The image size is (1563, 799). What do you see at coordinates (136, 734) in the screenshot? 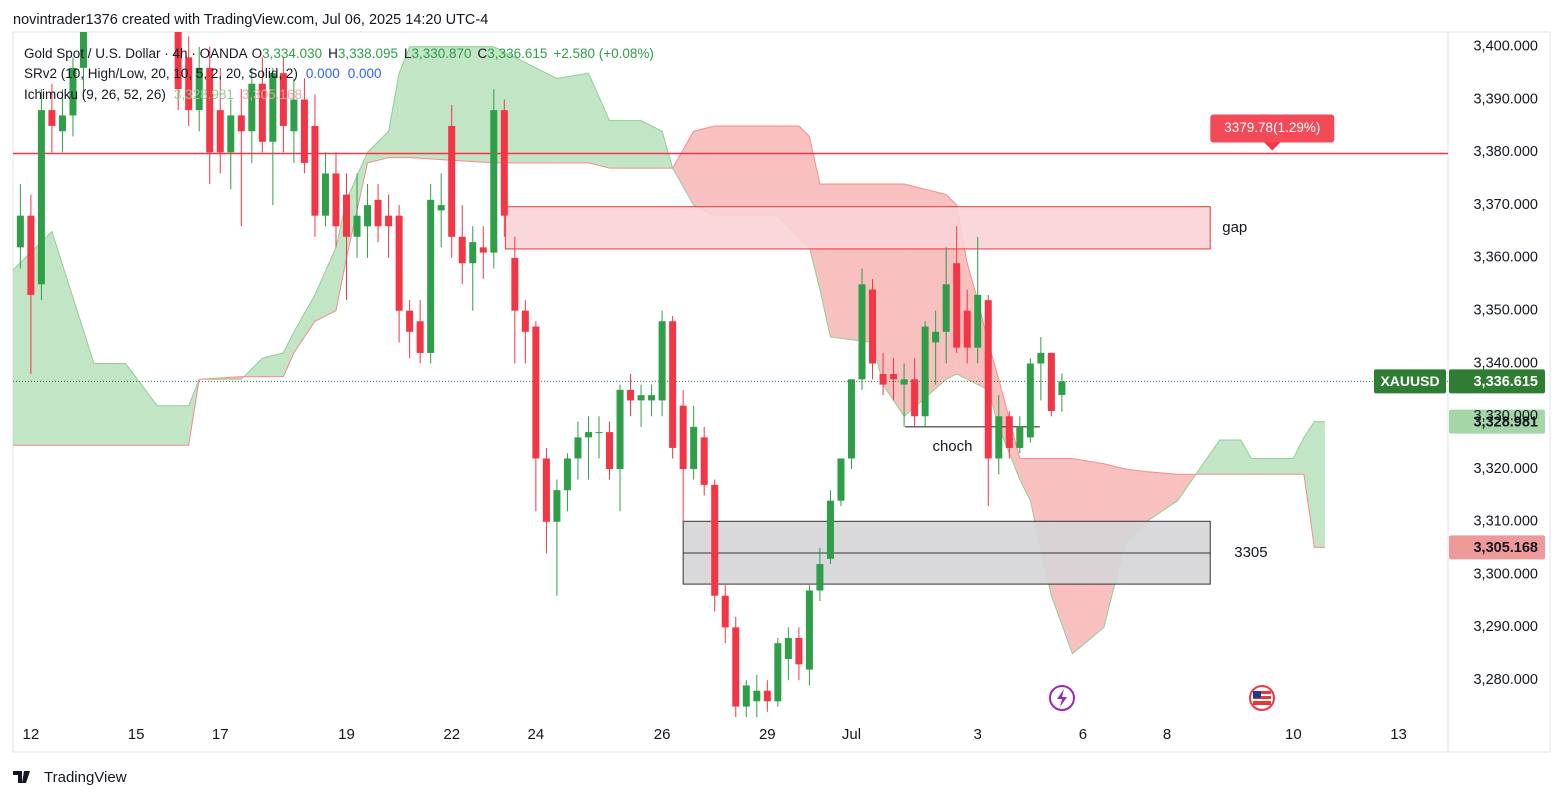
I see `x-tick-label: 15` at bounding box center [136, 734].